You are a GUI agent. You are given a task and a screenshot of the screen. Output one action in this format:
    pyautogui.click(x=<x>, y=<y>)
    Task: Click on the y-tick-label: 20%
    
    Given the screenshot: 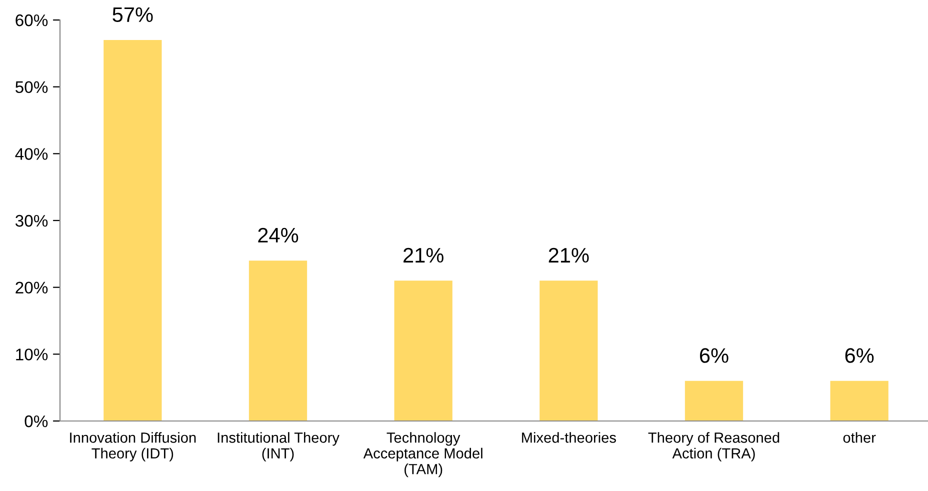 What is the action you would take?
    pyautogui.click(x=32, y=288)
    